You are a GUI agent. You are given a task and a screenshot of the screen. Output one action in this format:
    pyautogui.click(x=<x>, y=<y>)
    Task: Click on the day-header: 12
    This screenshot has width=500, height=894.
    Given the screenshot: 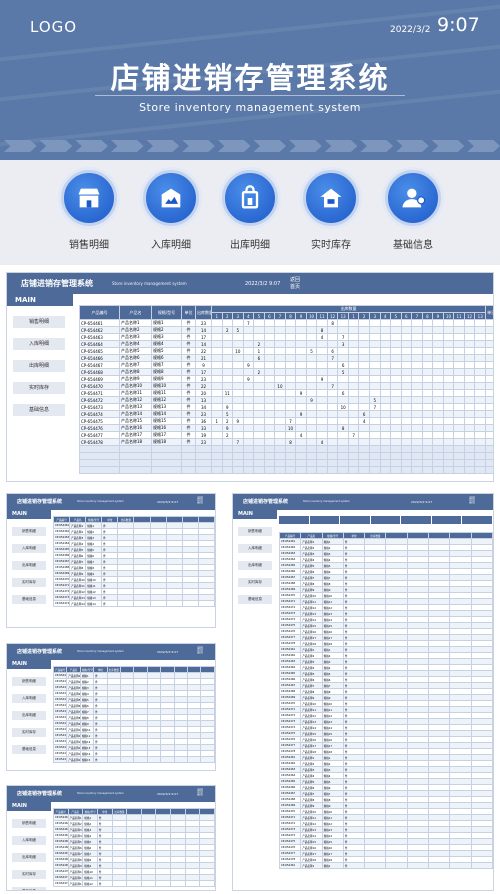 What is the action you would take?
    pyautogui.click(x=332, y=316)
    